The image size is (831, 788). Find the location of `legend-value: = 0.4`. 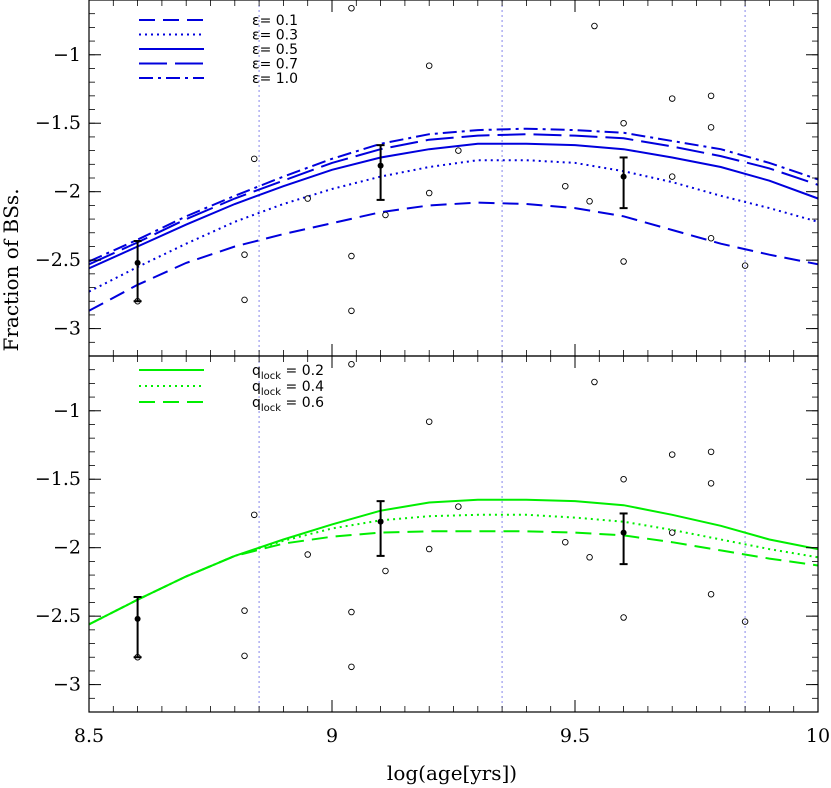

legend-value: = 0.4 is located at coordinates (302, 387).